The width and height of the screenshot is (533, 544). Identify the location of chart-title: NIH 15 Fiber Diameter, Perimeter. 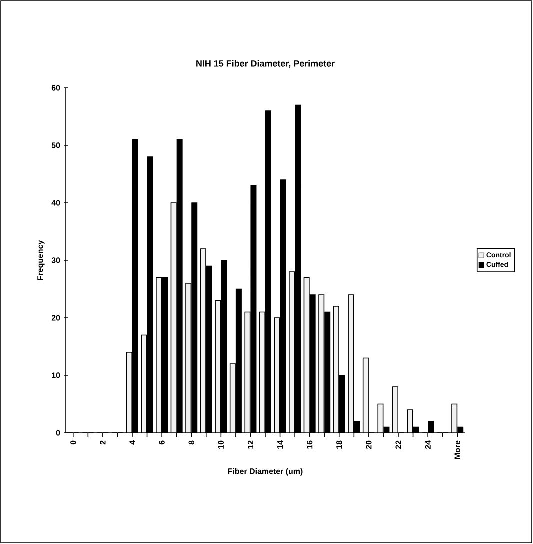
(265, 64).